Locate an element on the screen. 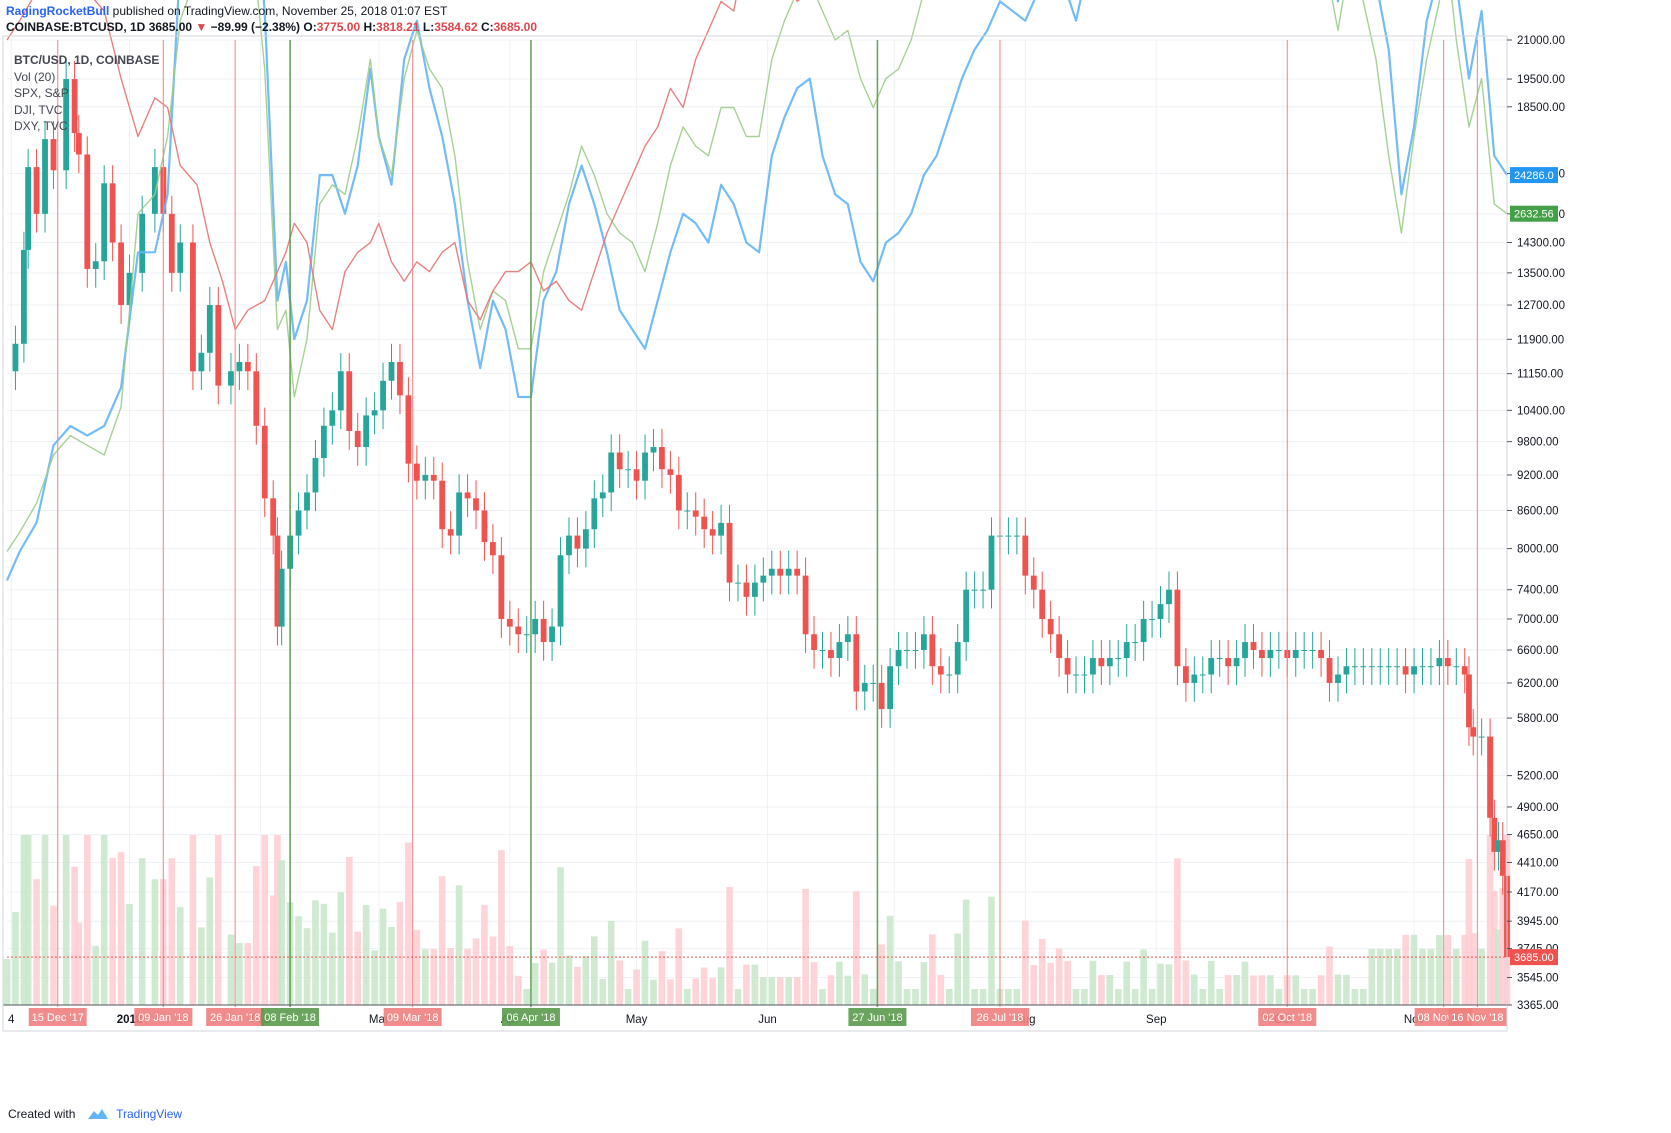  price-tick-label: 11900.00 is located at coordinates (1540, 340).